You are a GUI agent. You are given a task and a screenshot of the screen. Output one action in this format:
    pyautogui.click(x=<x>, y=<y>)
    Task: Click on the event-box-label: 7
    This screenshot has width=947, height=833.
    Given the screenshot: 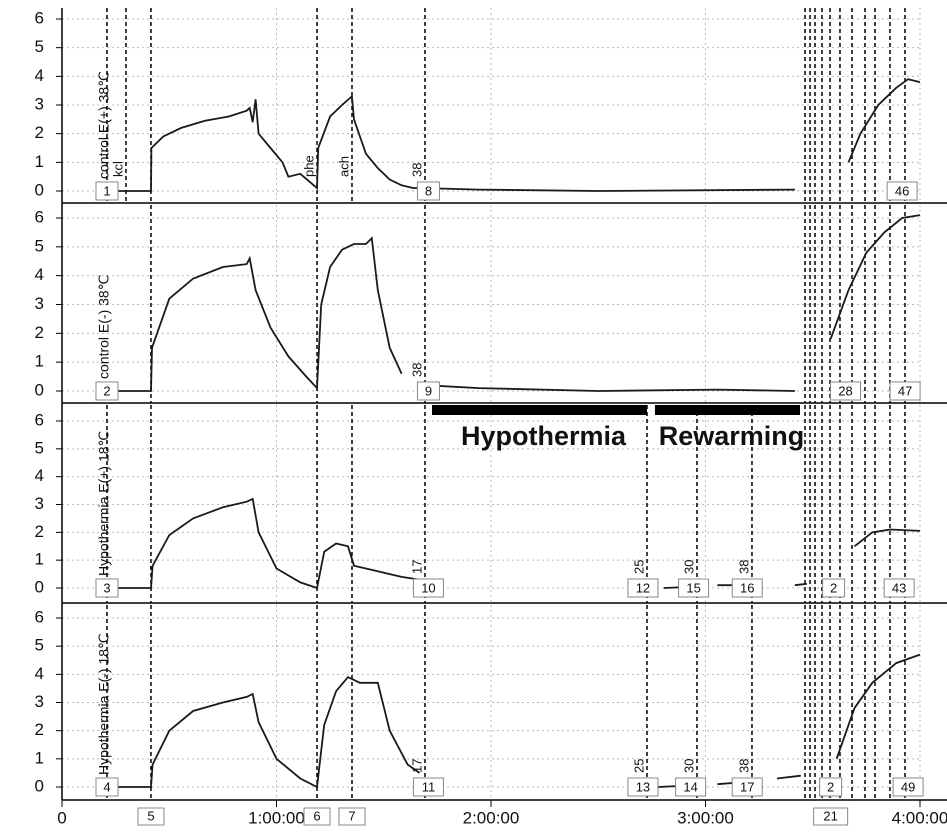 What is the action you would take?
    pyautogui.click(x=351, y=815)
    